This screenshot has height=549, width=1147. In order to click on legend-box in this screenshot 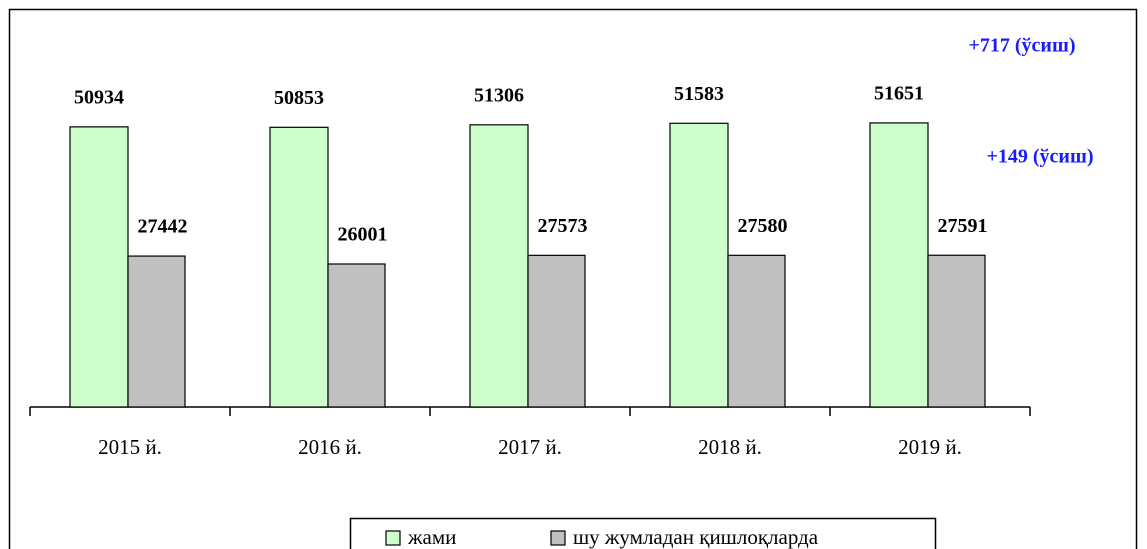, I will do `click(643, 533)`.